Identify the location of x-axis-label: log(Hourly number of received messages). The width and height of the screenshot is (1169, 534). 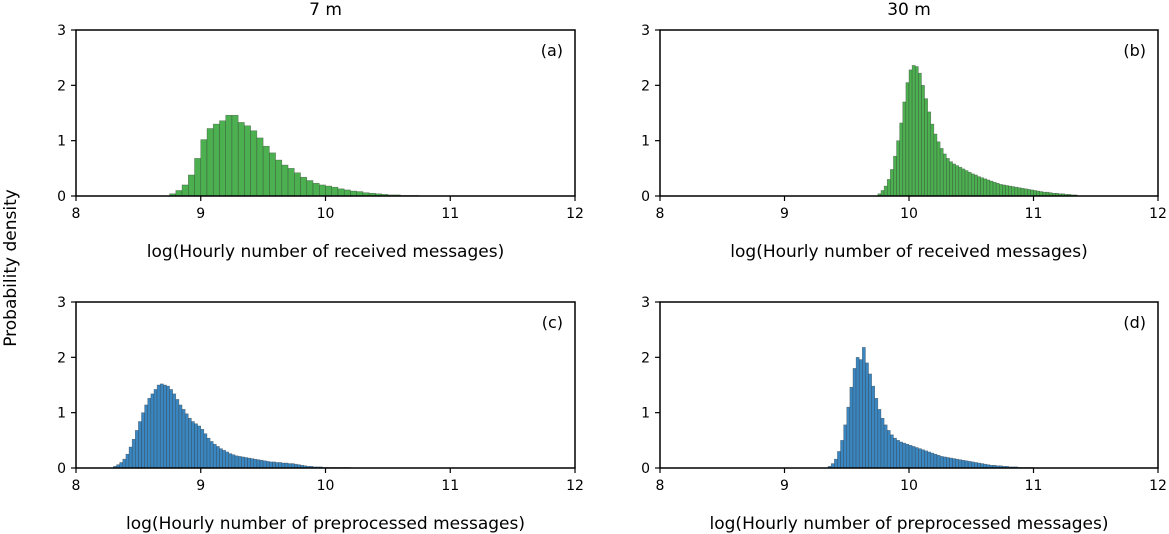
(325, 252).